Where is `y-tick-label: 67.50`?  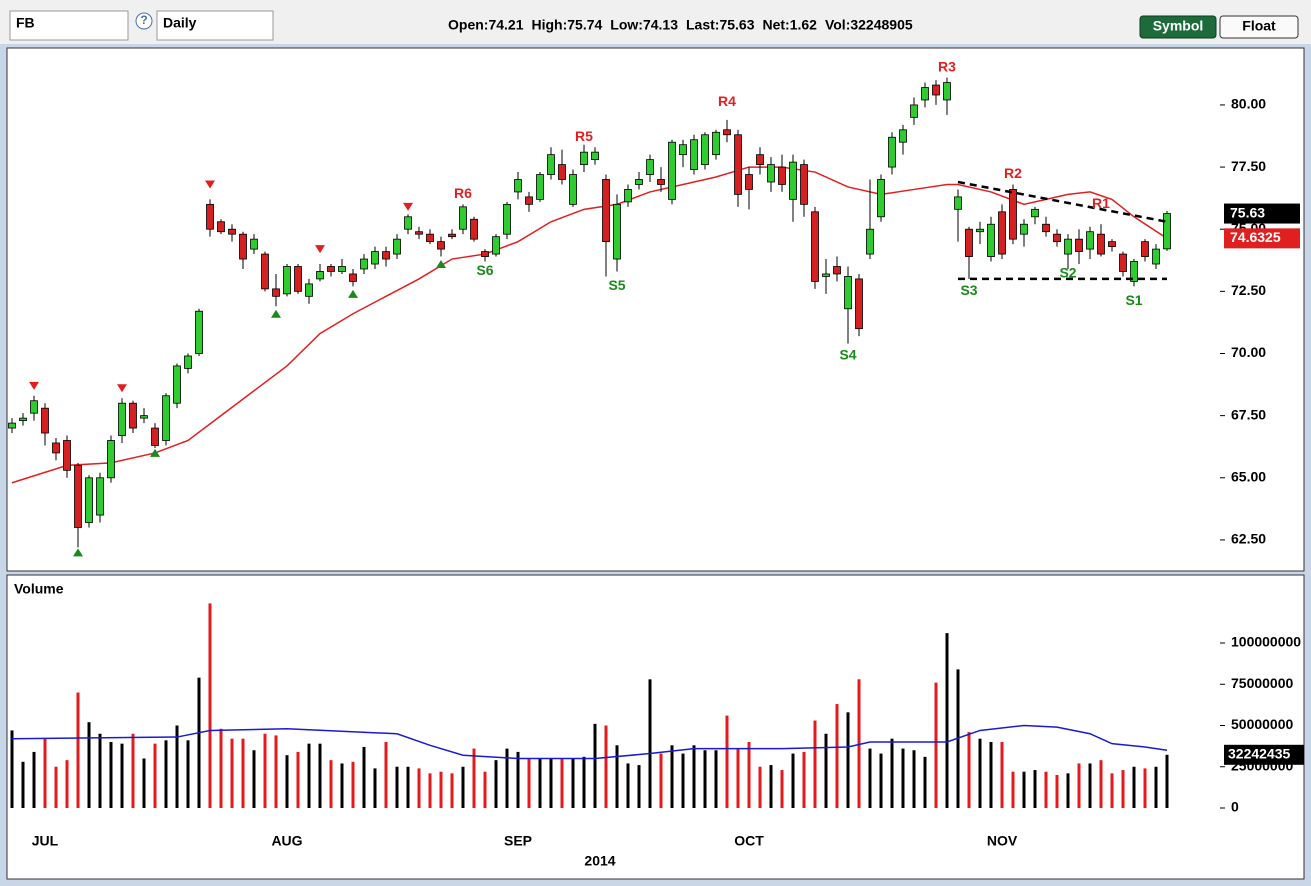
y-tick-label: 67.50 is located at coordinates (1248, 414).